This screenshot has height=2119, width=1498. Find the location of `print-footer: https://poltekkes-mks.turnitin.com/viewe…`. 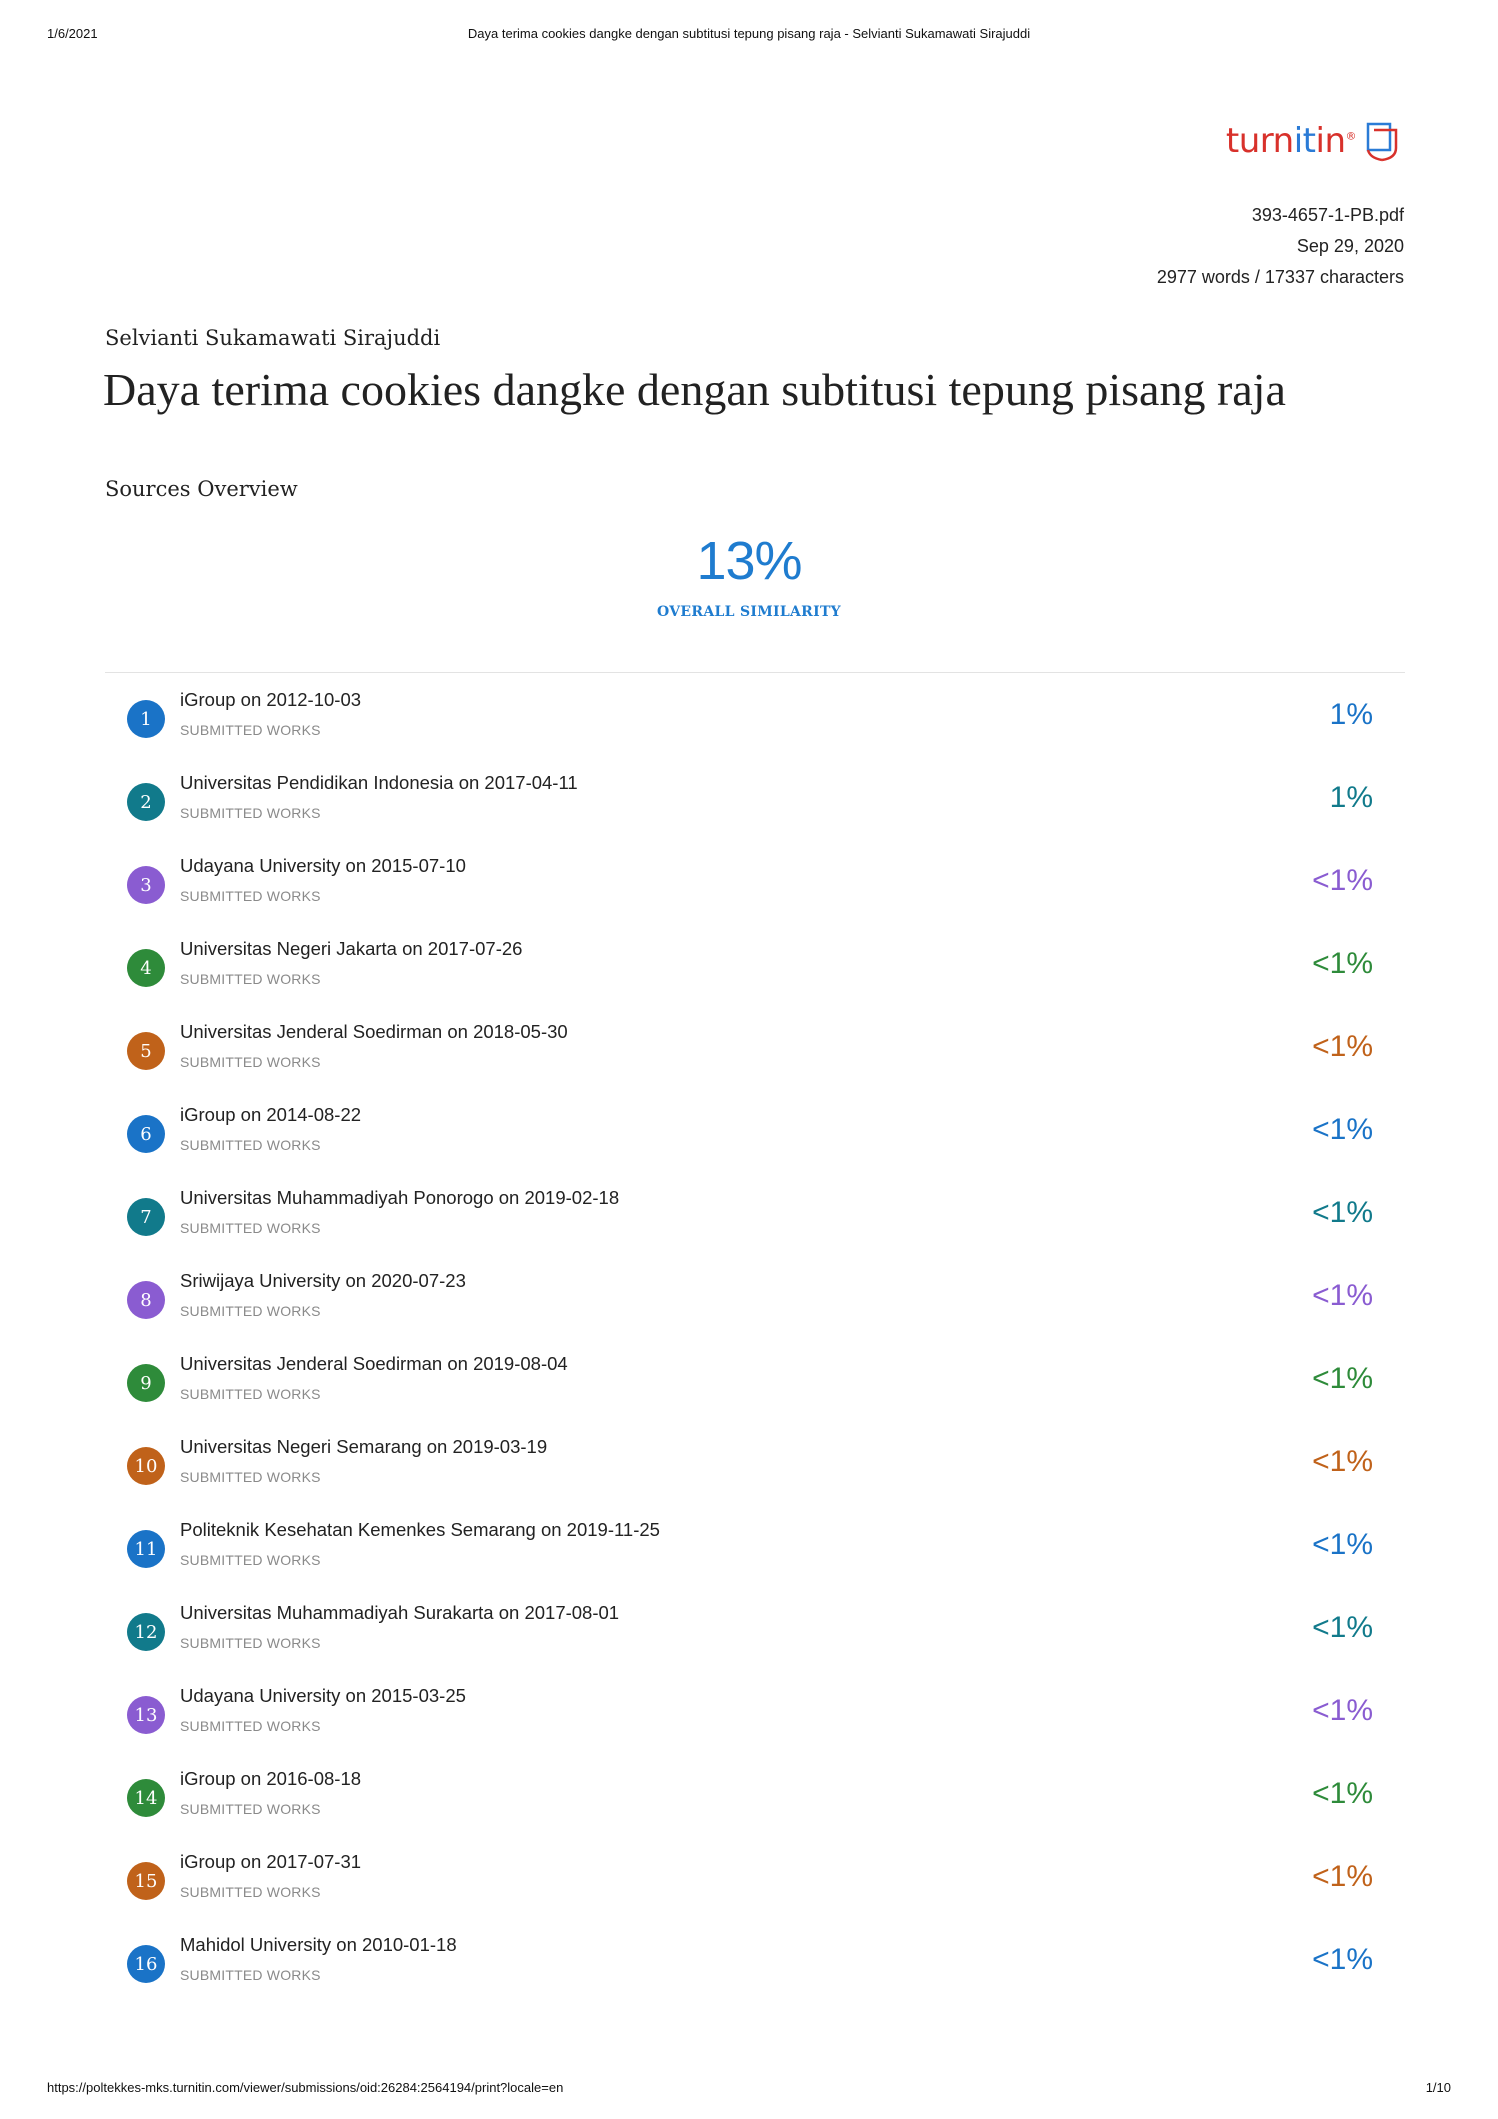

print-footer: https://poltekkes-mks.turnitin.com/viewe… is located at coordinates (749, 2089).